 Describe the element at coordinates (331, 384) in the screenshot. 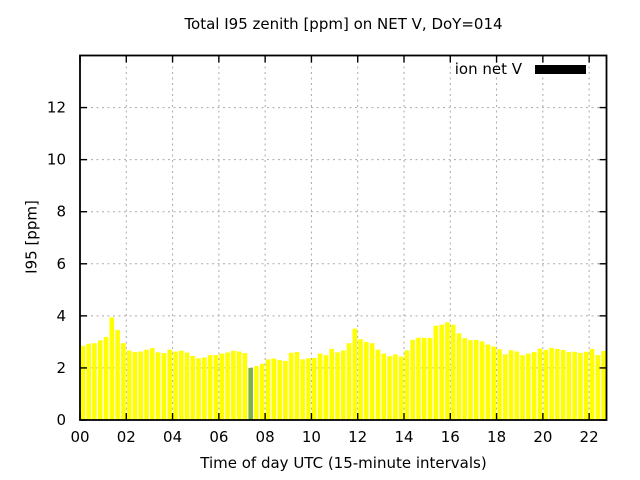

I see `bar-10:45` at that location.